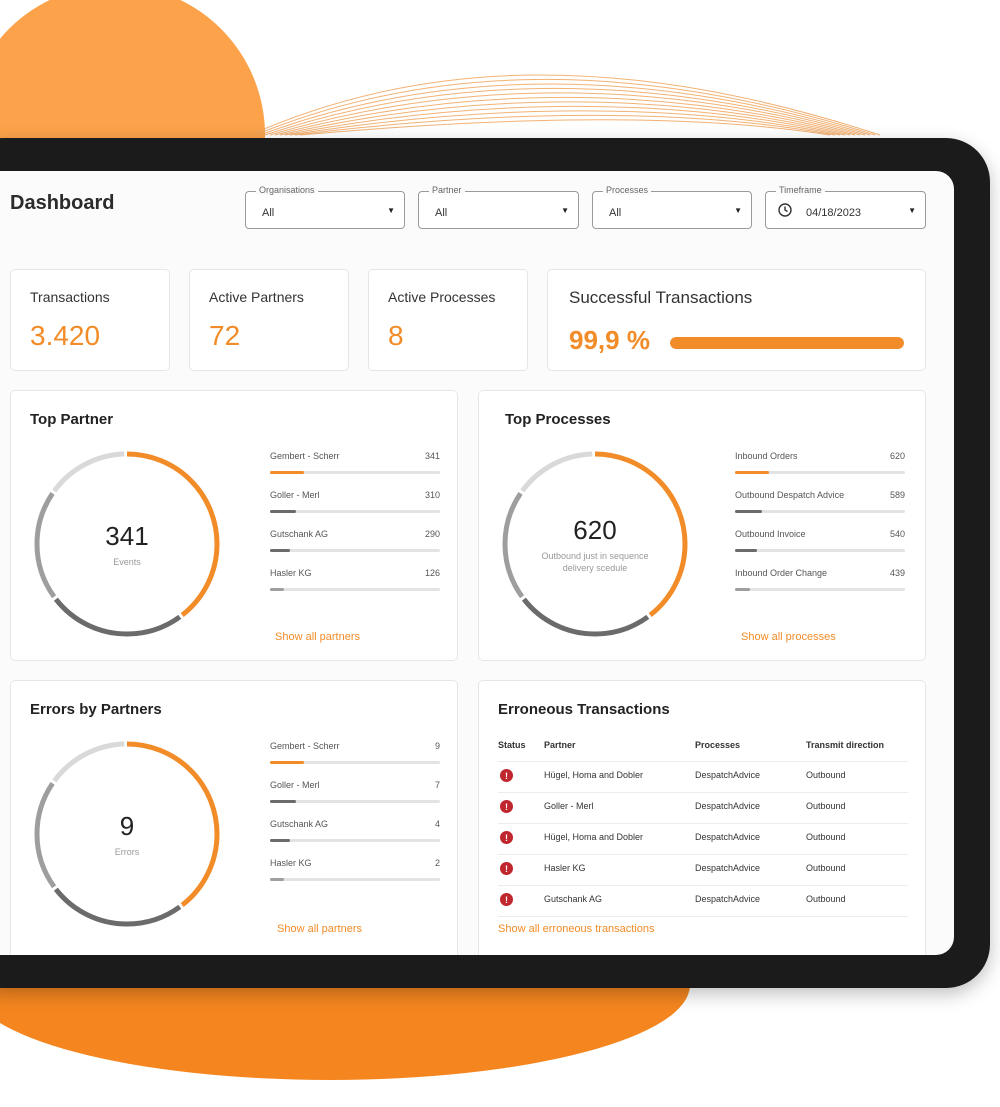  I want to click on list-item: Goller - Merl 7, so click(355, 799).